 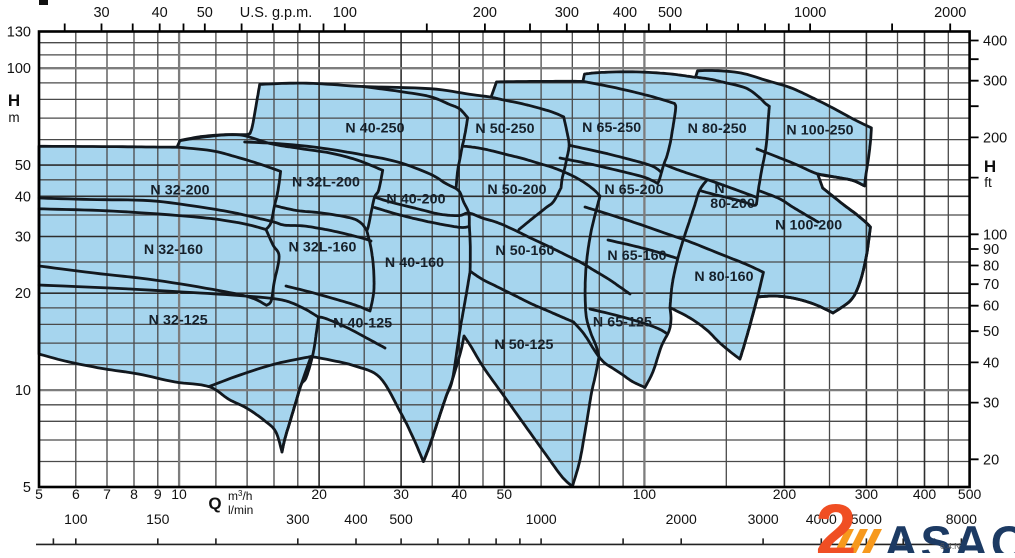 What do you see at coordinates (524, 251) in the screenshot?
I see `svg-text: N 50-160` at bounding box center [524, 251].